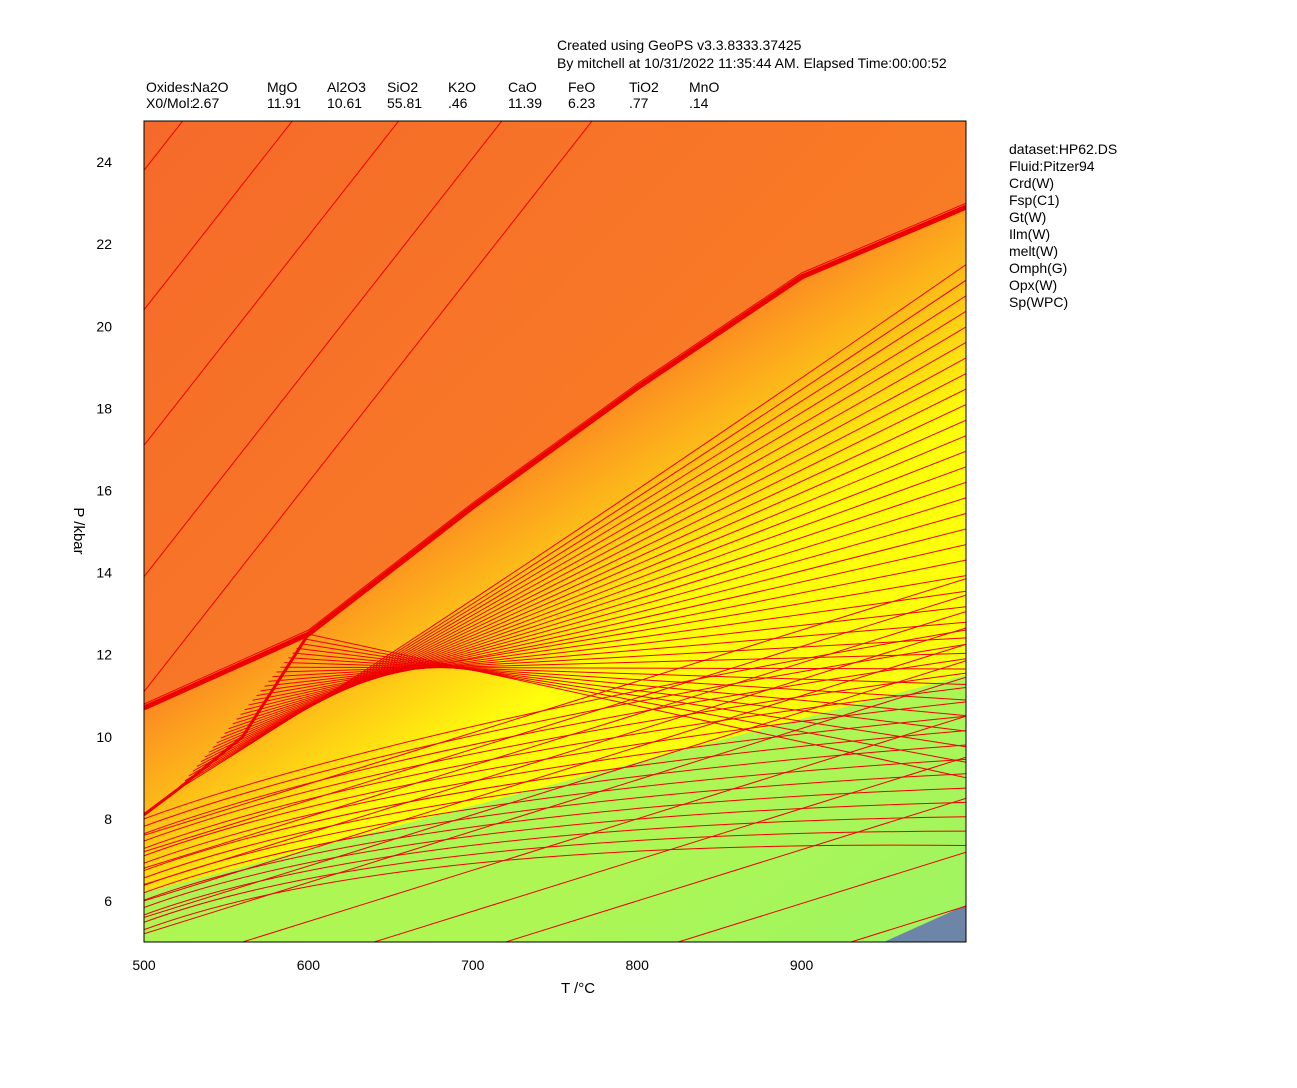  Describe the element at coordinates (346, 87) in the screenshot. I see `oxide-name: Al2O3` at that location.